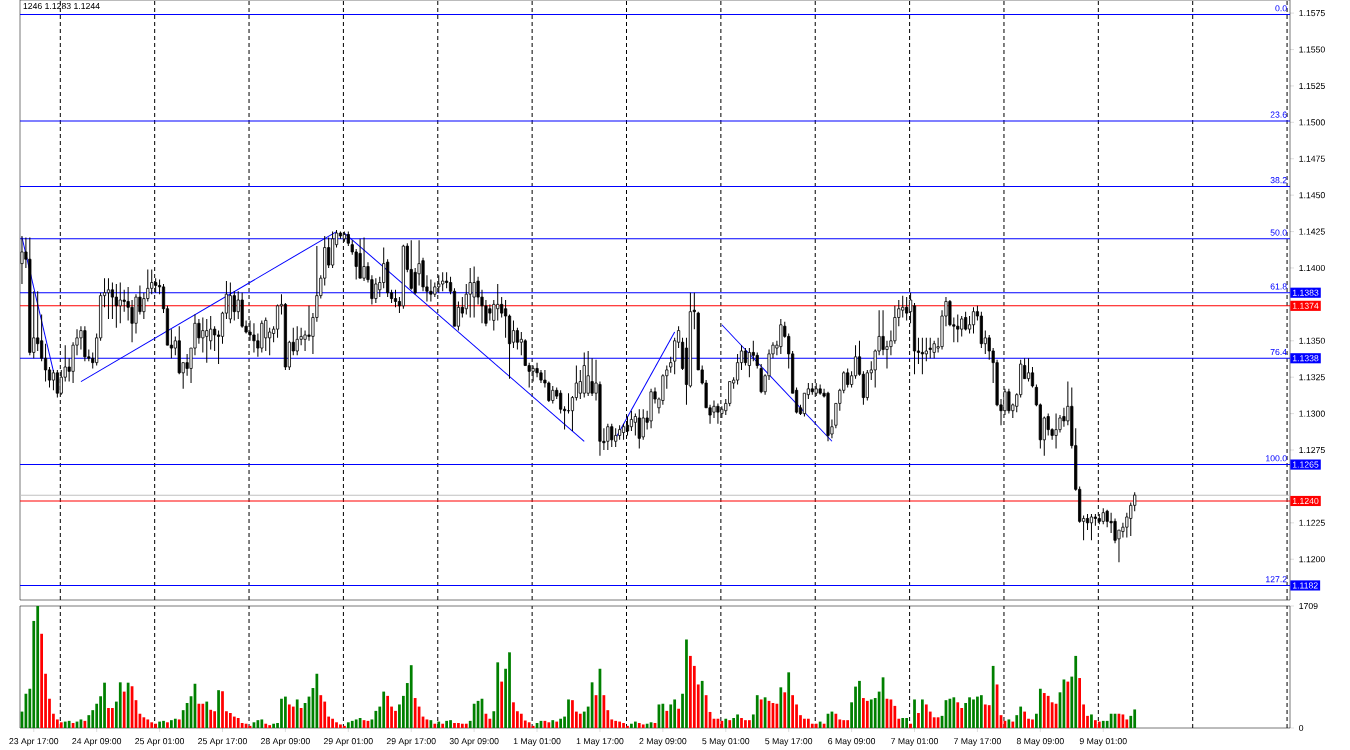  What do you see at coordinates (1305, 305) in the screenshot?
I see `ref-line-label: 1.1374` at bounding box center [1305, 305].